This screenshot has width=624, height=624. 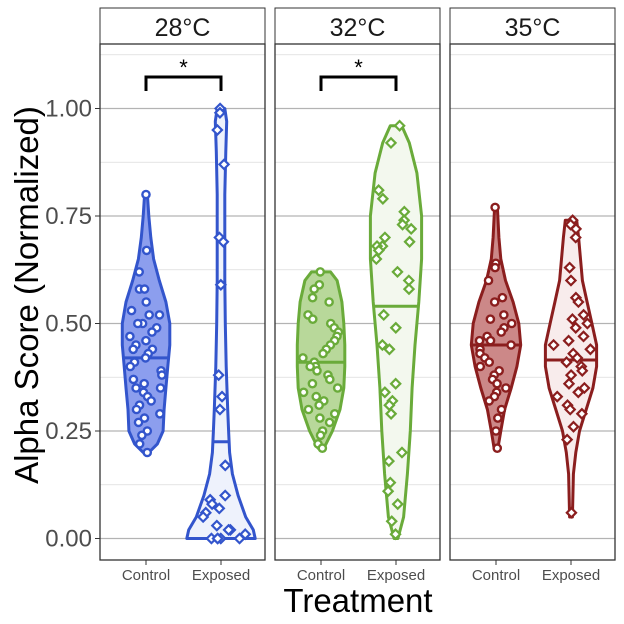 I want to click on y-axis: 0.00 0.25 0.50 0.75 1.00, so click(x=72, y=324).